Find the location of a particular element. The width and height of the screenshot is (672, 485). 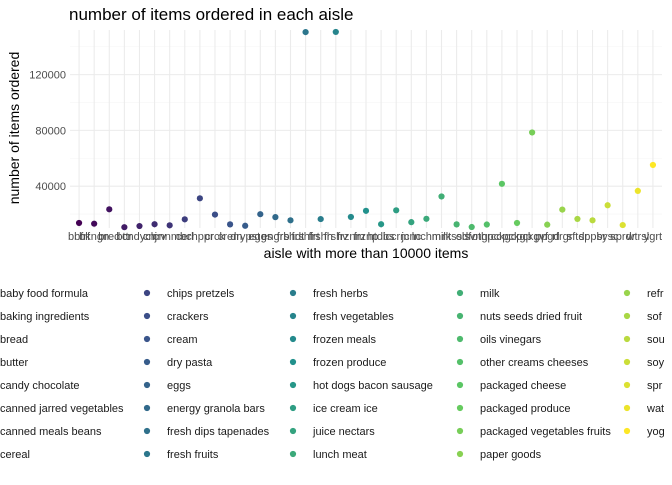

x-tick-label-engrb: engrb is located at coordinates (275, 237).